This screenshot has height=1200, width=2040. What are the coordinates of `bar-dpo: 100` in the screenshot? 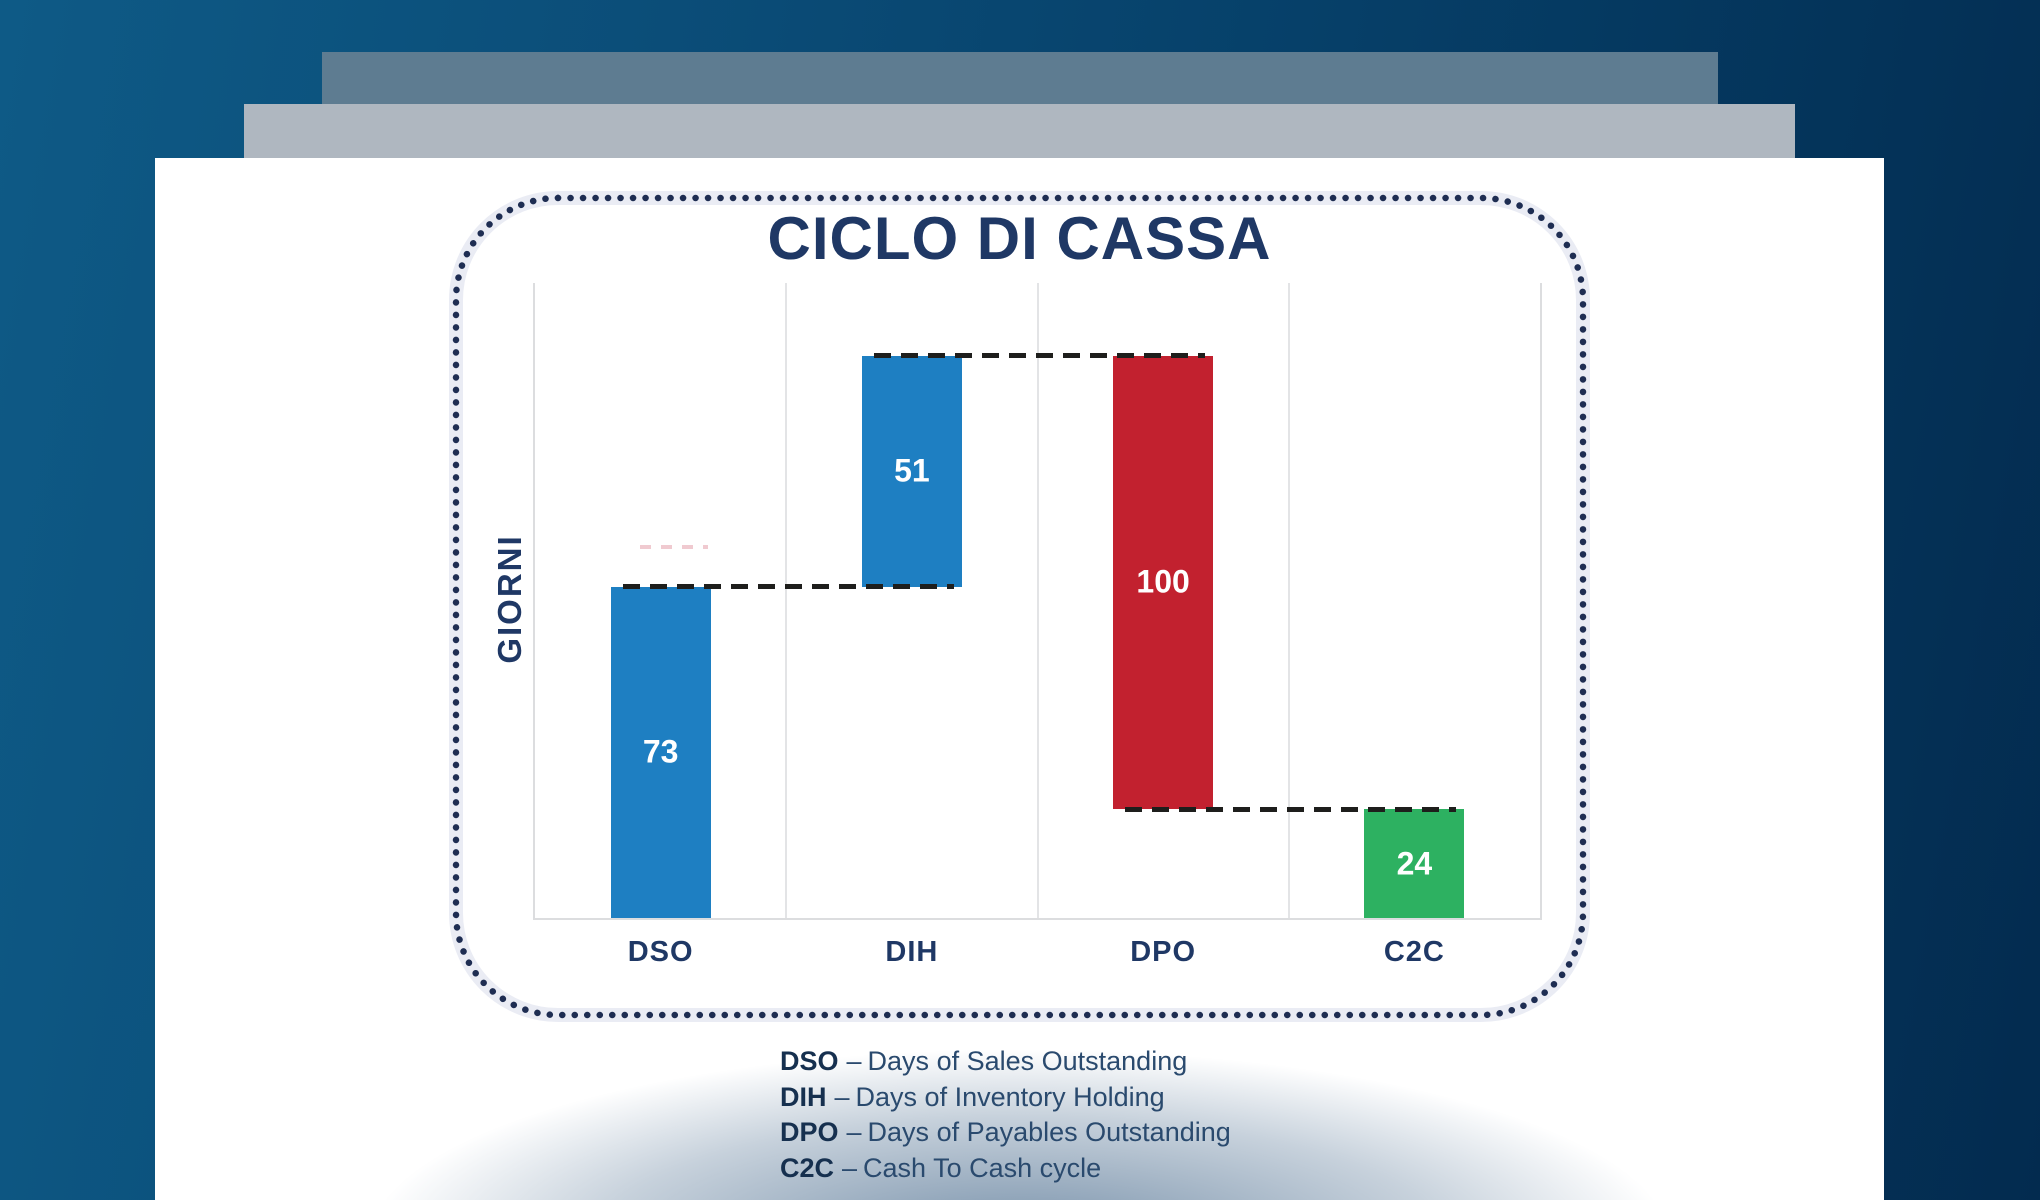 It's located at (1163, 582).